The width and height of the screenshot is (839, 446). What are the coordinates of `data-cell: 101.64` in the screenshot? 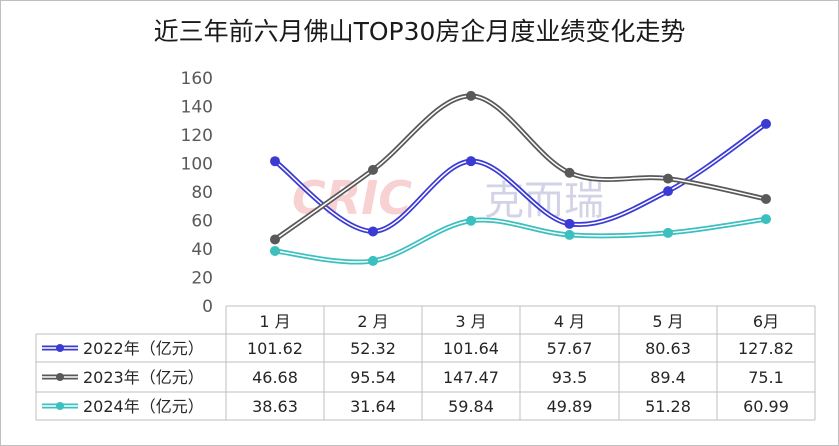 It's located at (471, 348).